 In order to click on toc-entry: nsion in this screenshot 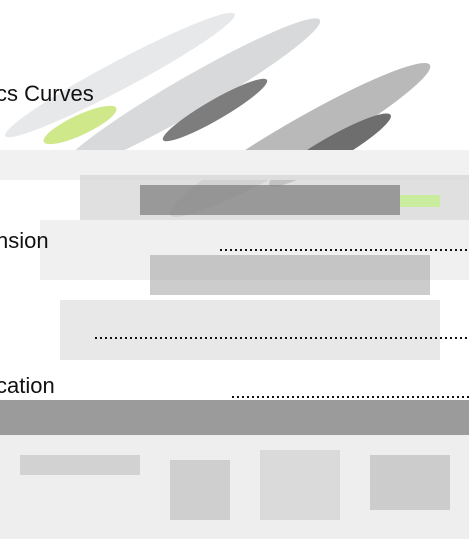, I will do `click(24, 240)`.